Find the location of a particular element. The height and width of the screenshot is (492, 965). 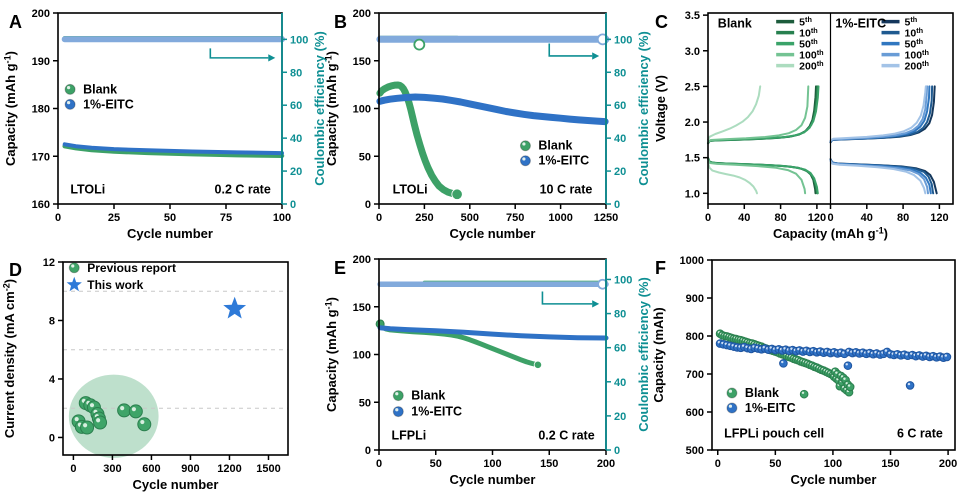

y-tick-label: 800 is located at coordinates (695, 337).